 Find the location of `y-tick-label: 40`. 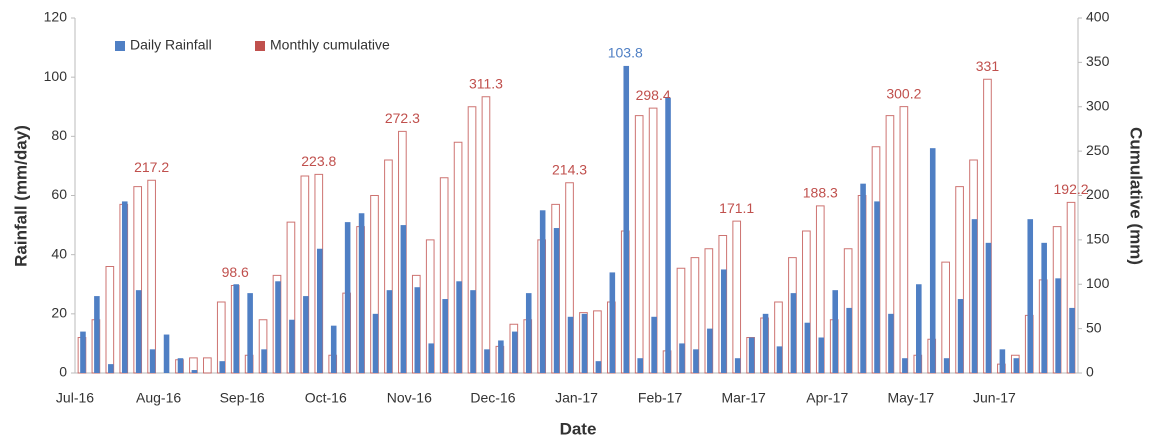

y-tick-label: 40 is located at coordinates (59, 253).